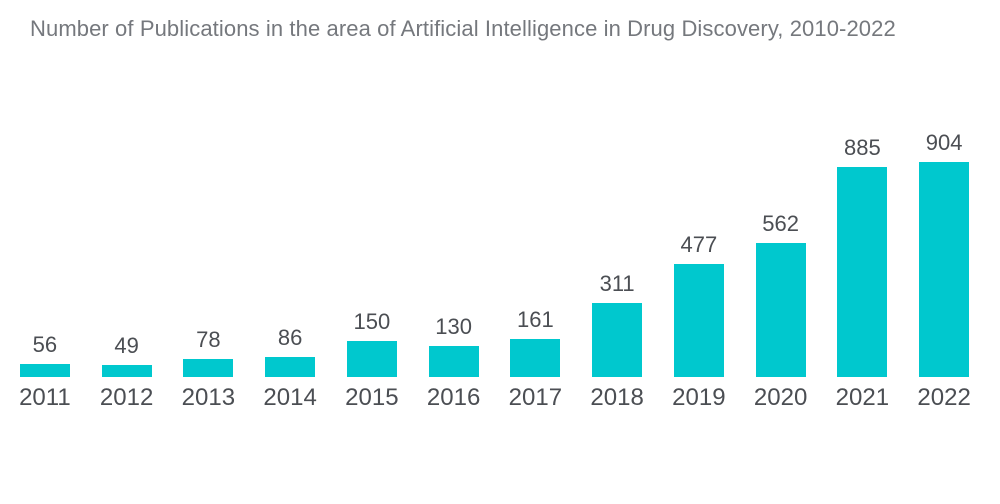 The height and width of the screenshot is (504, 1000). Describe the element at coordinates (208, 339) in the screenshot. I see `bar-value-label: 78` at that location.